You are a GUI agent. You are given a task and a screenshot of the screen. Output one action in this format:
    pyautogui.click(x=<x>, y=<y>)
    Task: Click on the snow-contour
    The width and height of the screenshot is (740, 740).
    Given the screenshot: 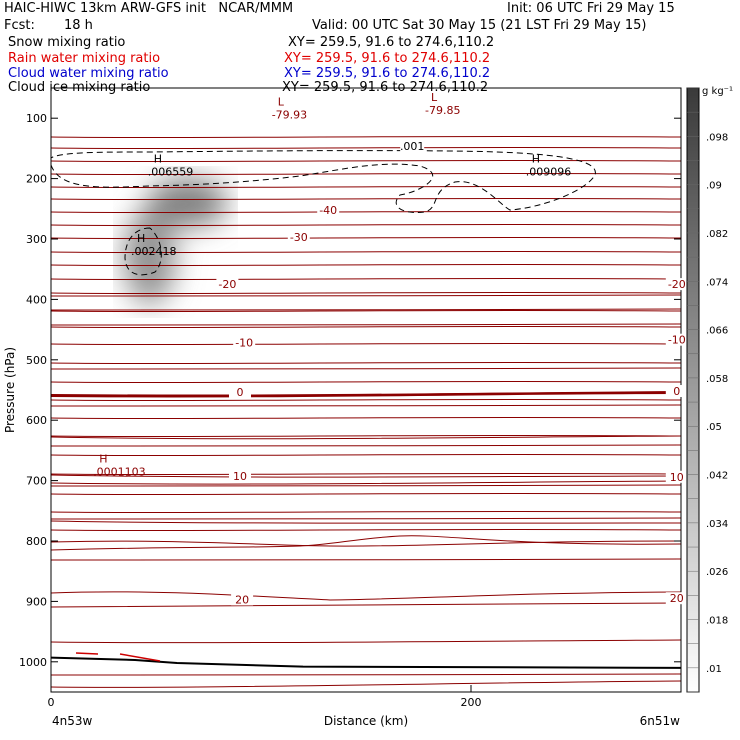 What is the action you would take?
    pyautogui.click(x=323, y=182)
    